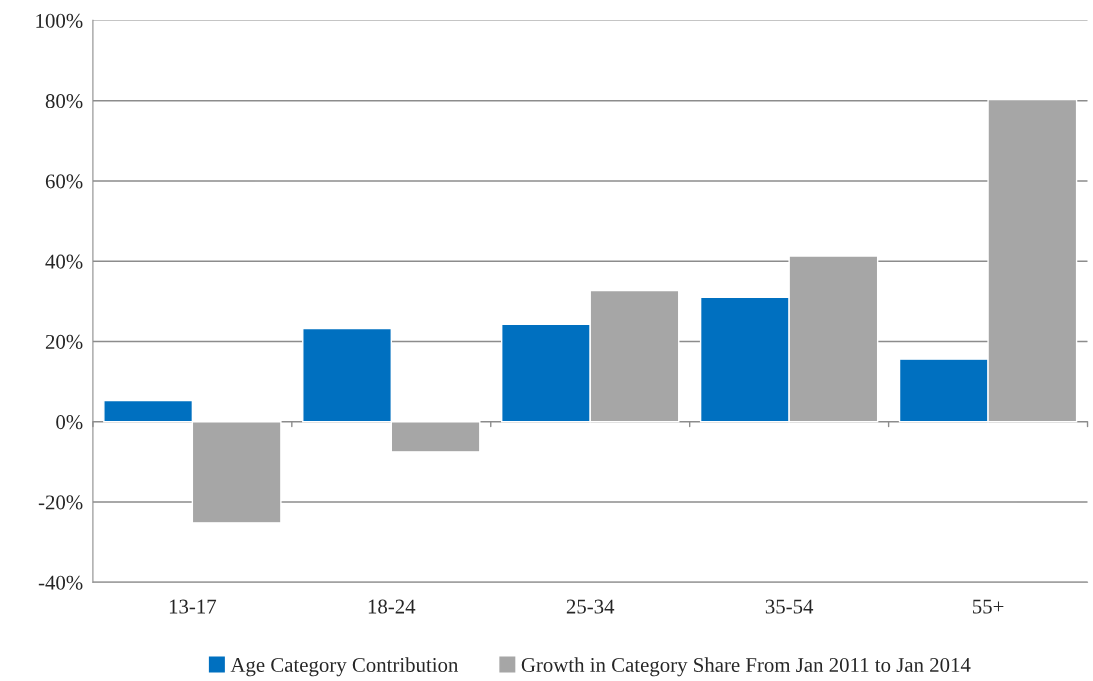  Describe the element at coordinates (59, 20) in the screenshot. I see `y-tick-label: 100%` at that location.